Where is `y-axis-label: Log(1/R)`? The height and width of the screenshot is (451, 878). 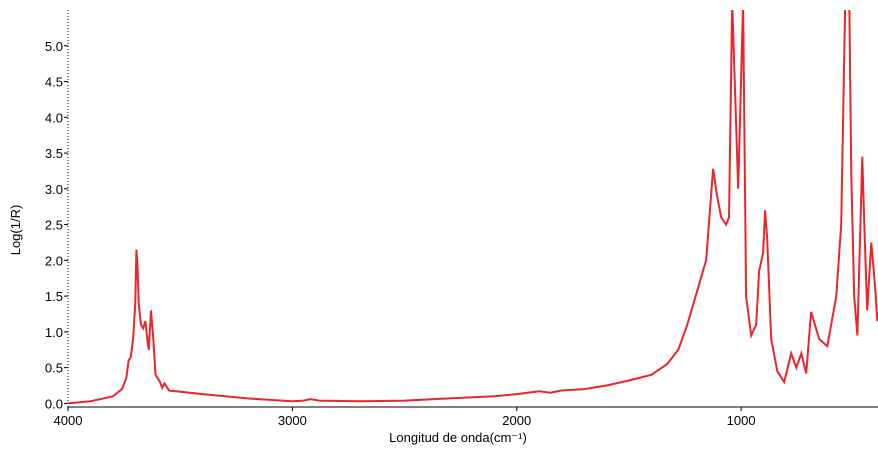 y-axis-label: Log(1/R) is located at coordinates (15, 230).